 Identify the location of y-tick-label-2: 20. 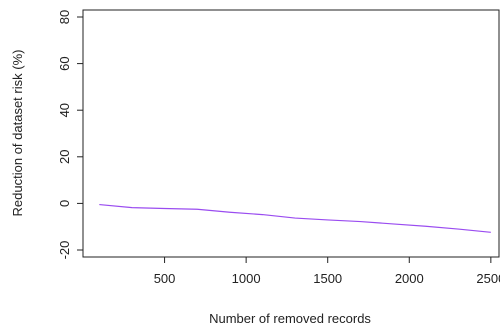
(64, 157).